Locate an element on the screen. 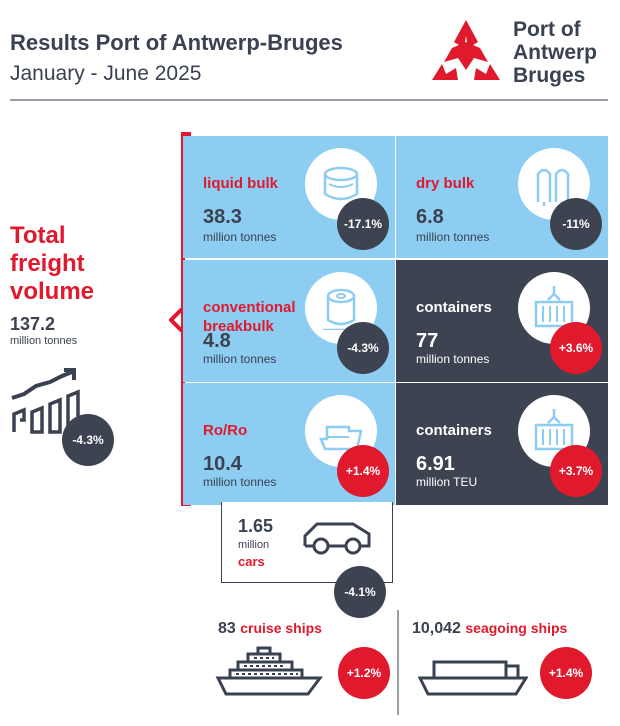 The height and width of the screenshot is (726, 620). cars-name: cars is located at coordinates (251, 561).